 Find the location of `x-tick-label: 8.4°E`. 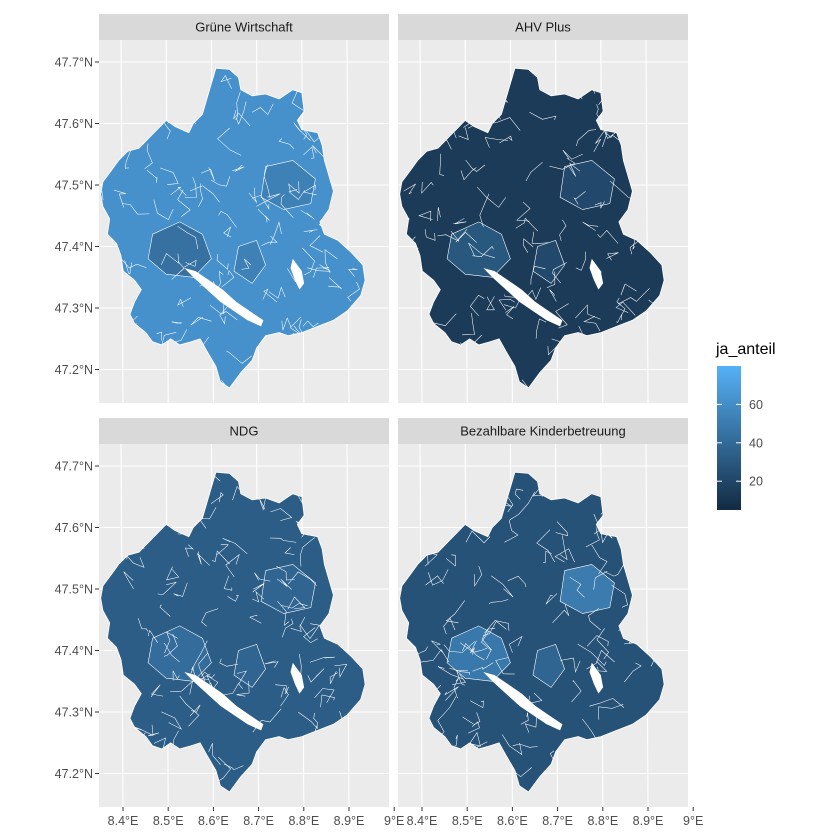

x-tick-label: 8.4°E is located at coordinates (123, 821).